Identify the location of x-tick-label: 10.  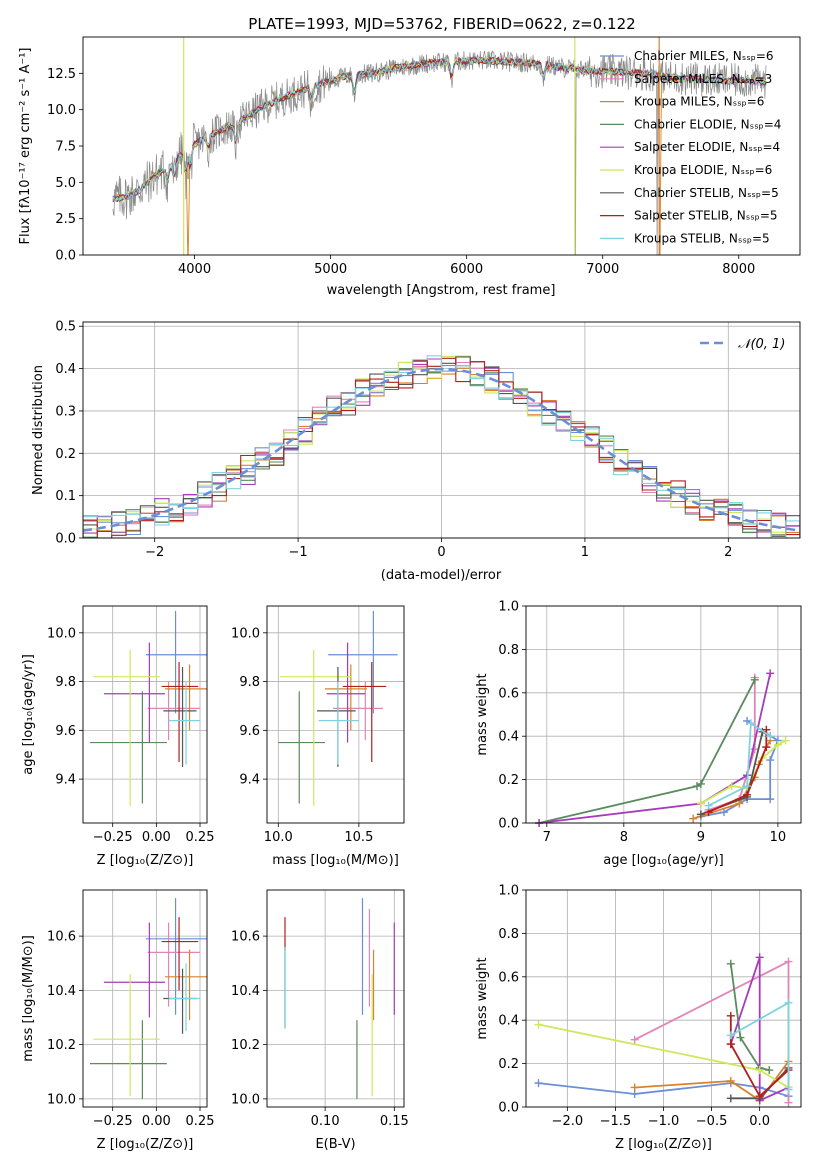
(778, 837).